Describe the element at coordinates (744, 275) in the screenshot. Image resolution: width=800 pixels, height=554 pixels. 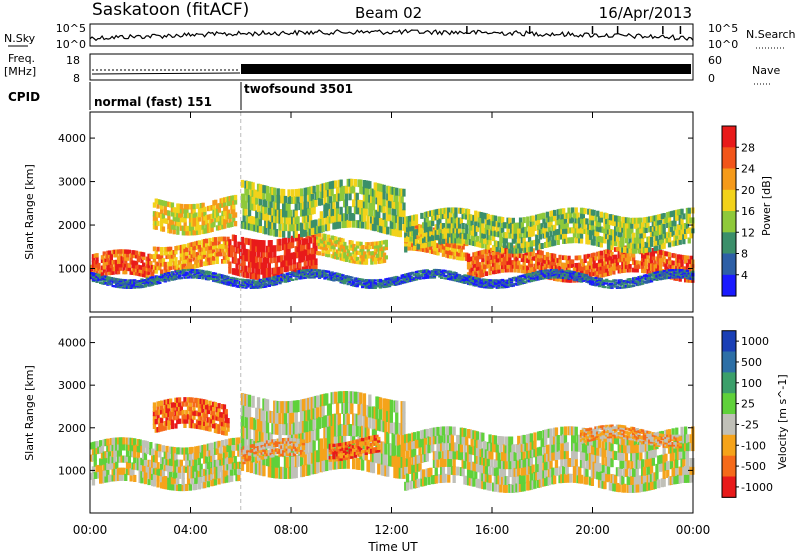
I see `colorbar-tick-label: 4` at that location.